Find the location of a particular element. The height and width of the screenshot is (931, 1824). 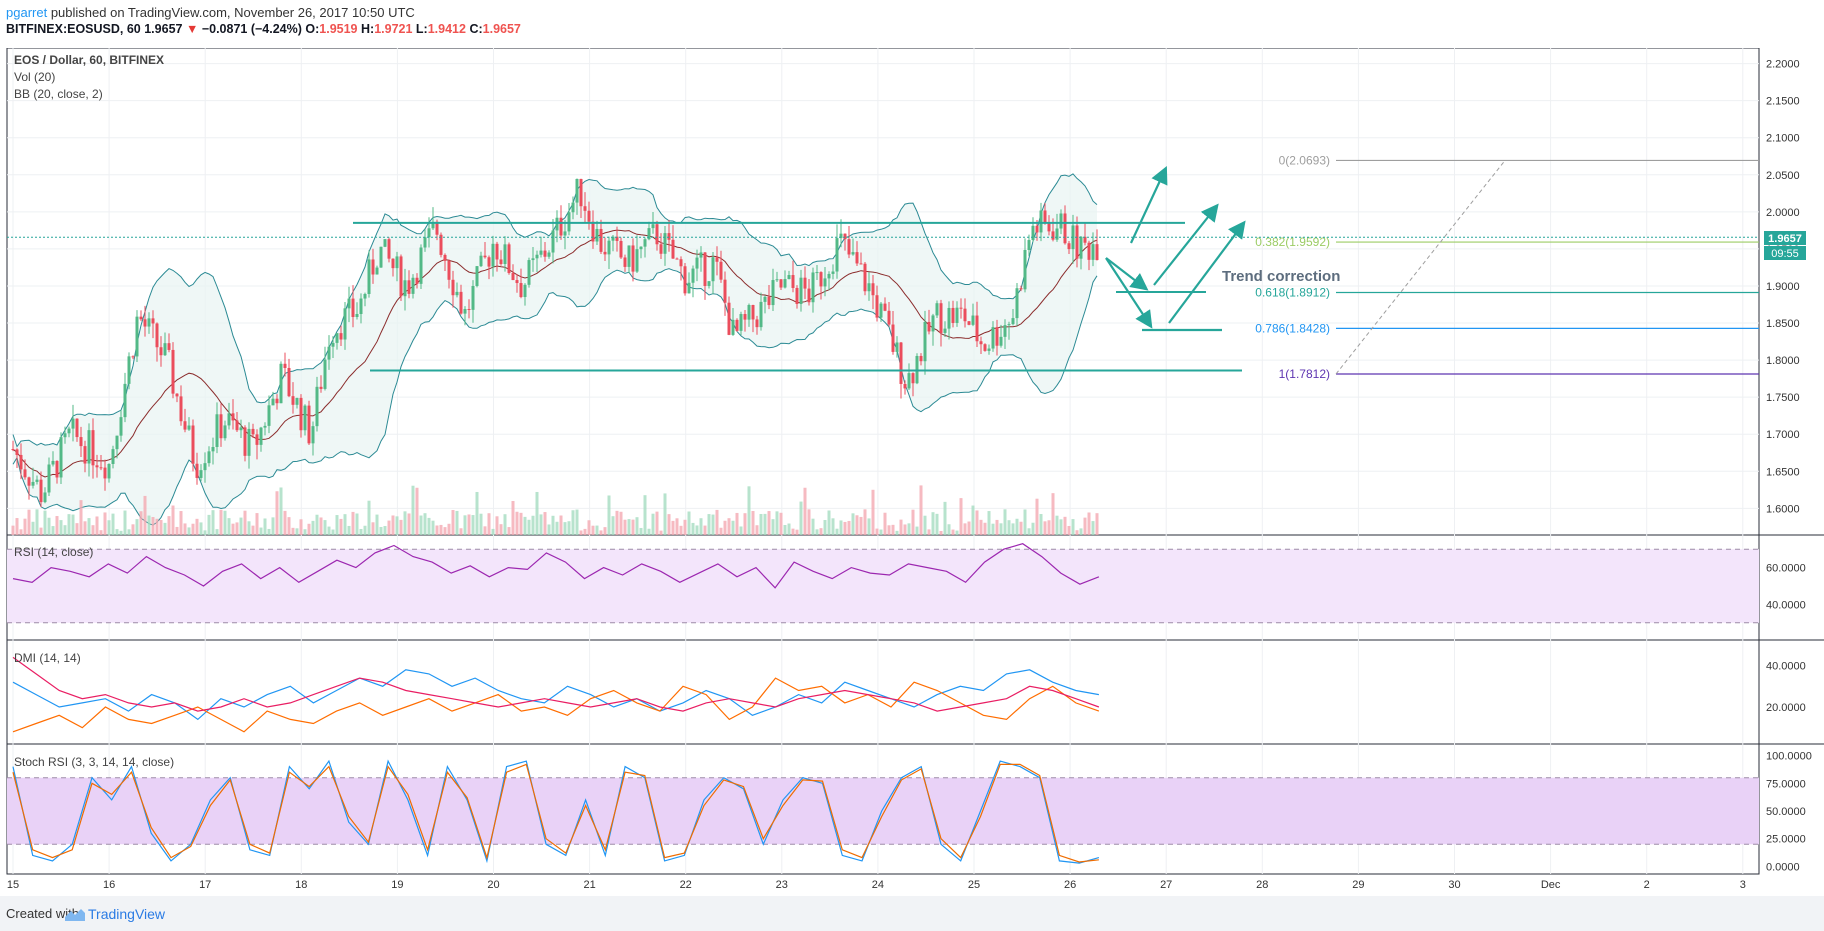

last-price-badge-text: 1.9657 is located at coordinates (1785, 239).